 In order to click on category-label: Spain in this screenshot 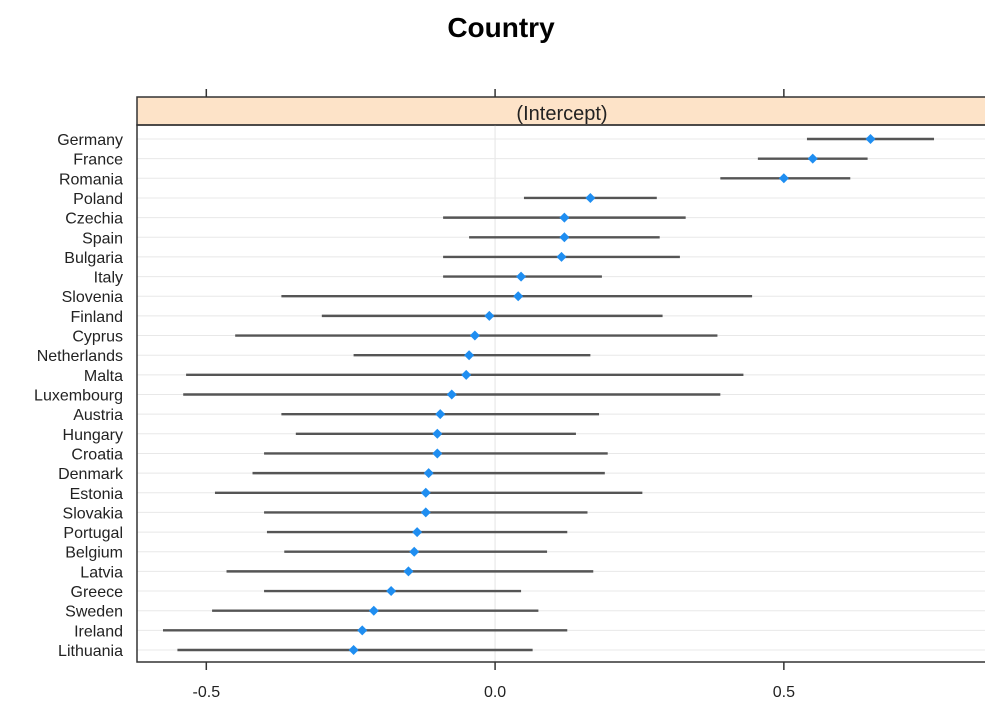, I will do `click(102, 238)`.